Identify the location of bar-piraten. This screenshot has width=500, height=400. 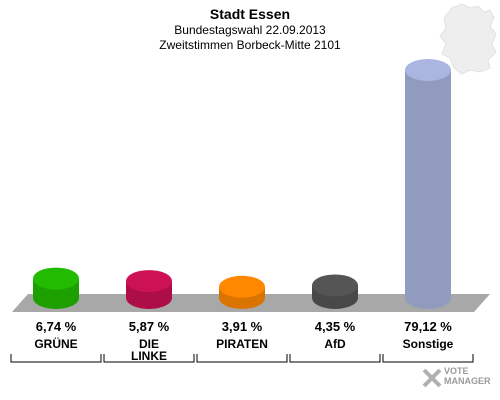
(242, 292).